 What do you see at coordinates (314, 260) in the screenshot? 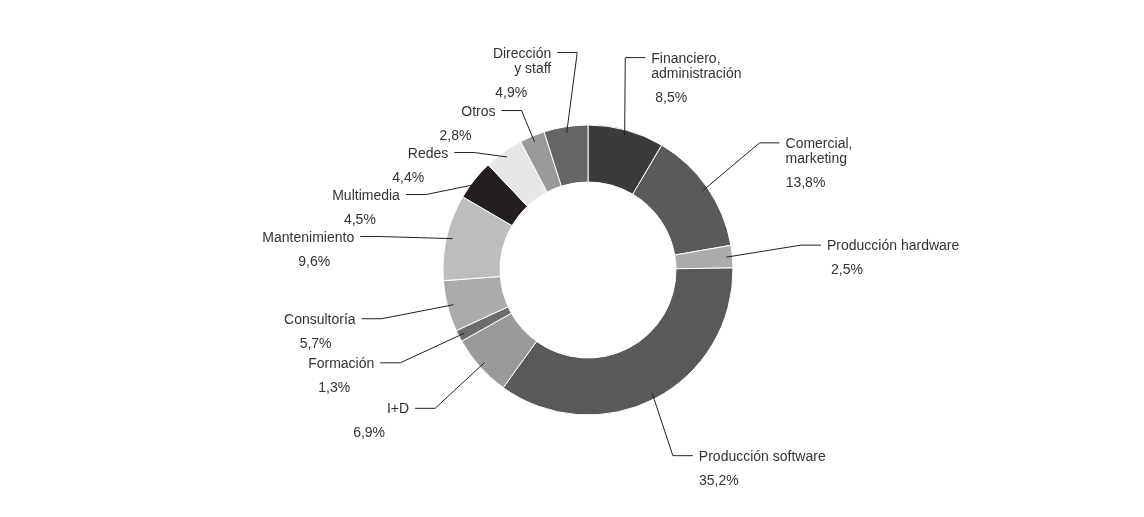
I see `data-label: 9,6%` at bounding box center [314, 260].